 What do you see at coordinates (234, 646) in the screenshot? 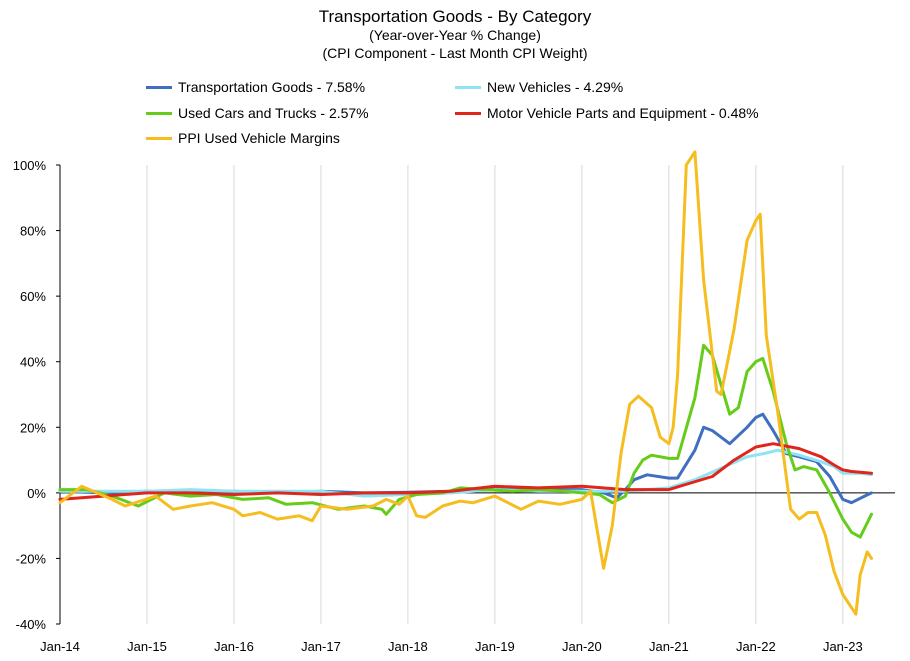
I see `x-tick-label: Jan-16` at bounding box center [234, 646].